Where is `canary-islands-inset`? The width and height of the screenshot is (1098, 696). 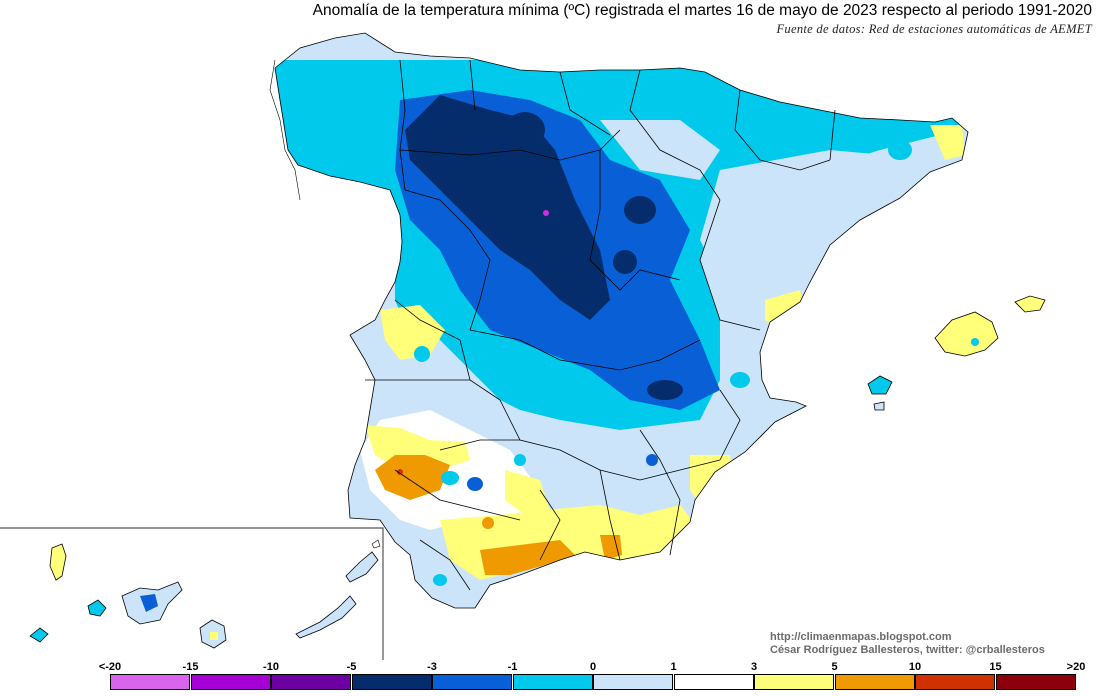 canary-islands-inset is located at coordinates (192, 593).